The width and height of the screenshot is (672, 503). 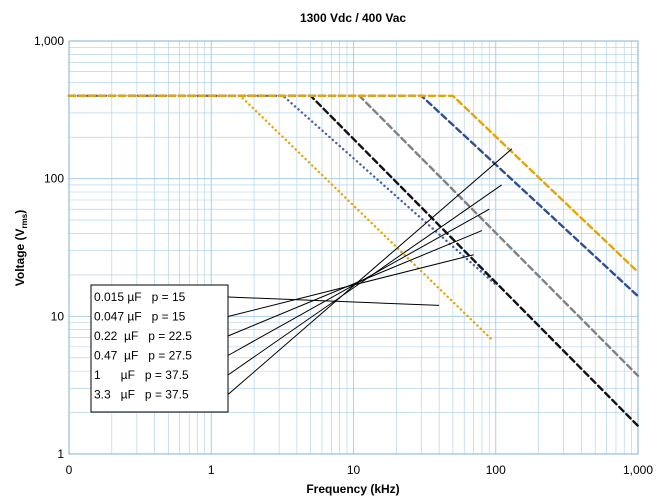 I want to click on legend-entry-3: 0.22 µF p = 22.5, so click(x=143, y=336).